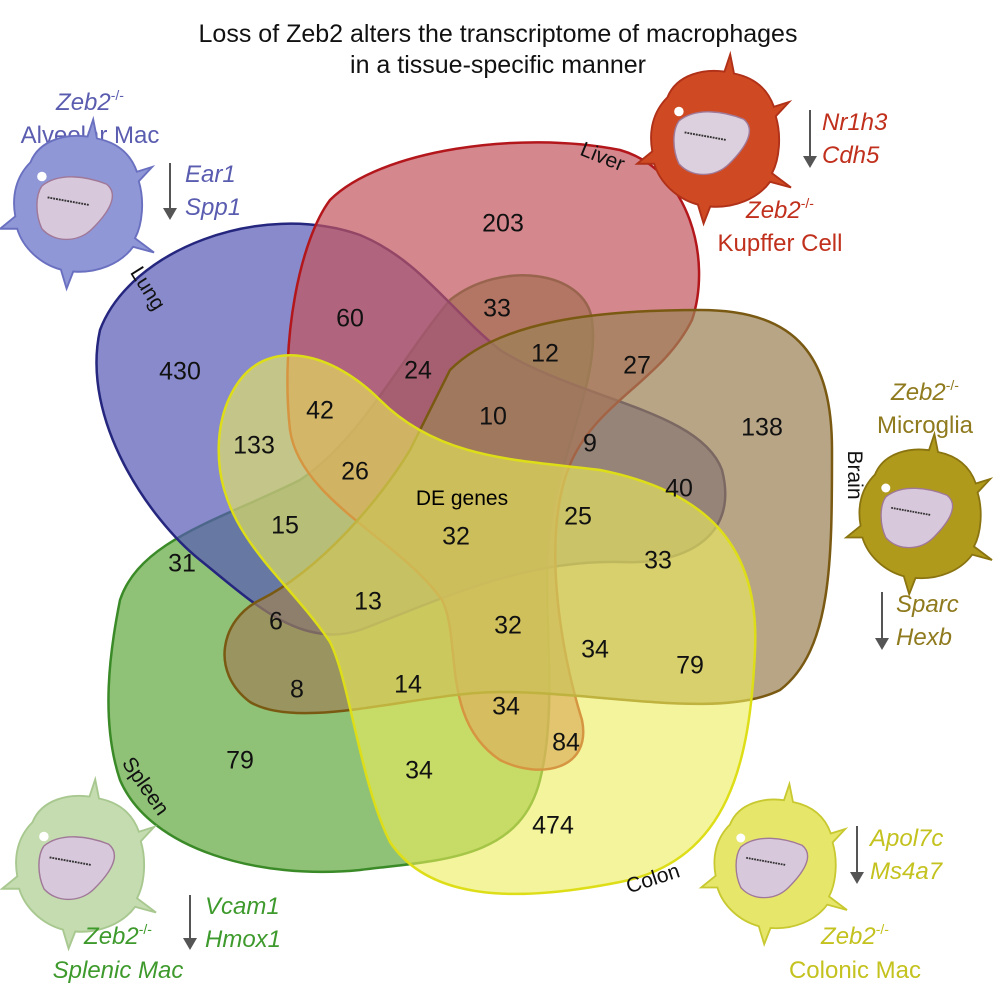  Describe the element at coordinates (368, 602) in the screenshot. I see `region-count: 13` at that location.